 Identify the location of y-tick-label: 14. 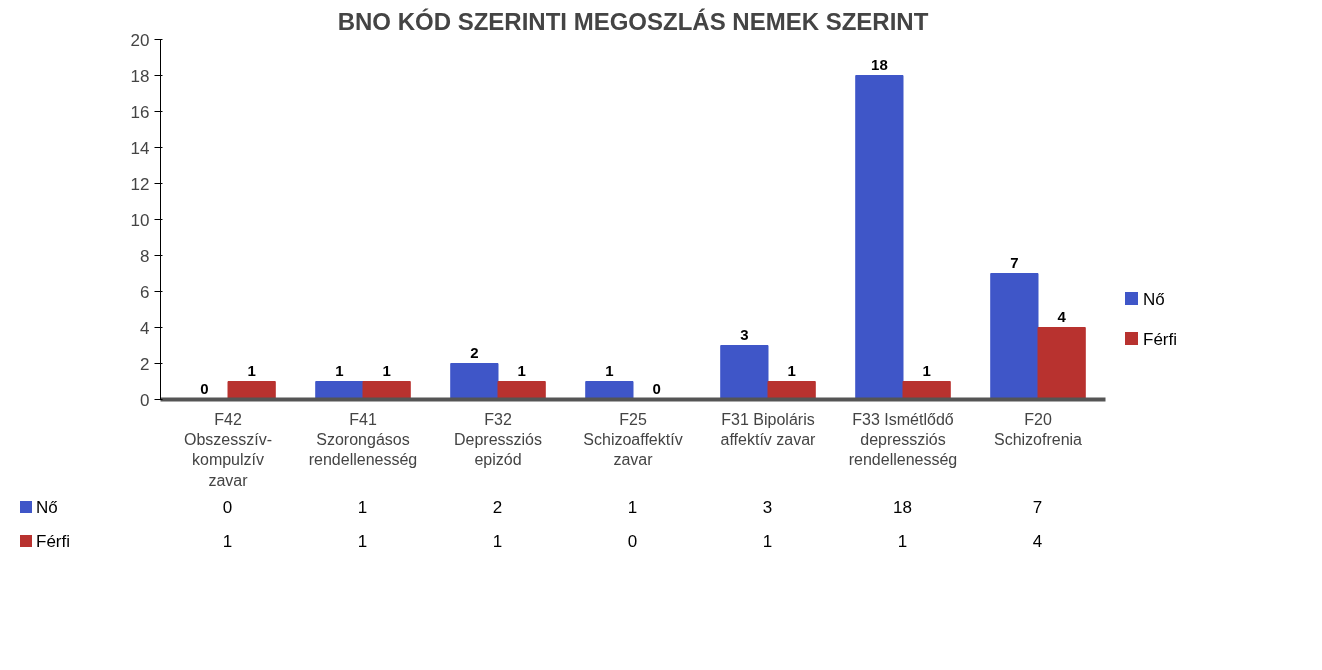
(140, 148).